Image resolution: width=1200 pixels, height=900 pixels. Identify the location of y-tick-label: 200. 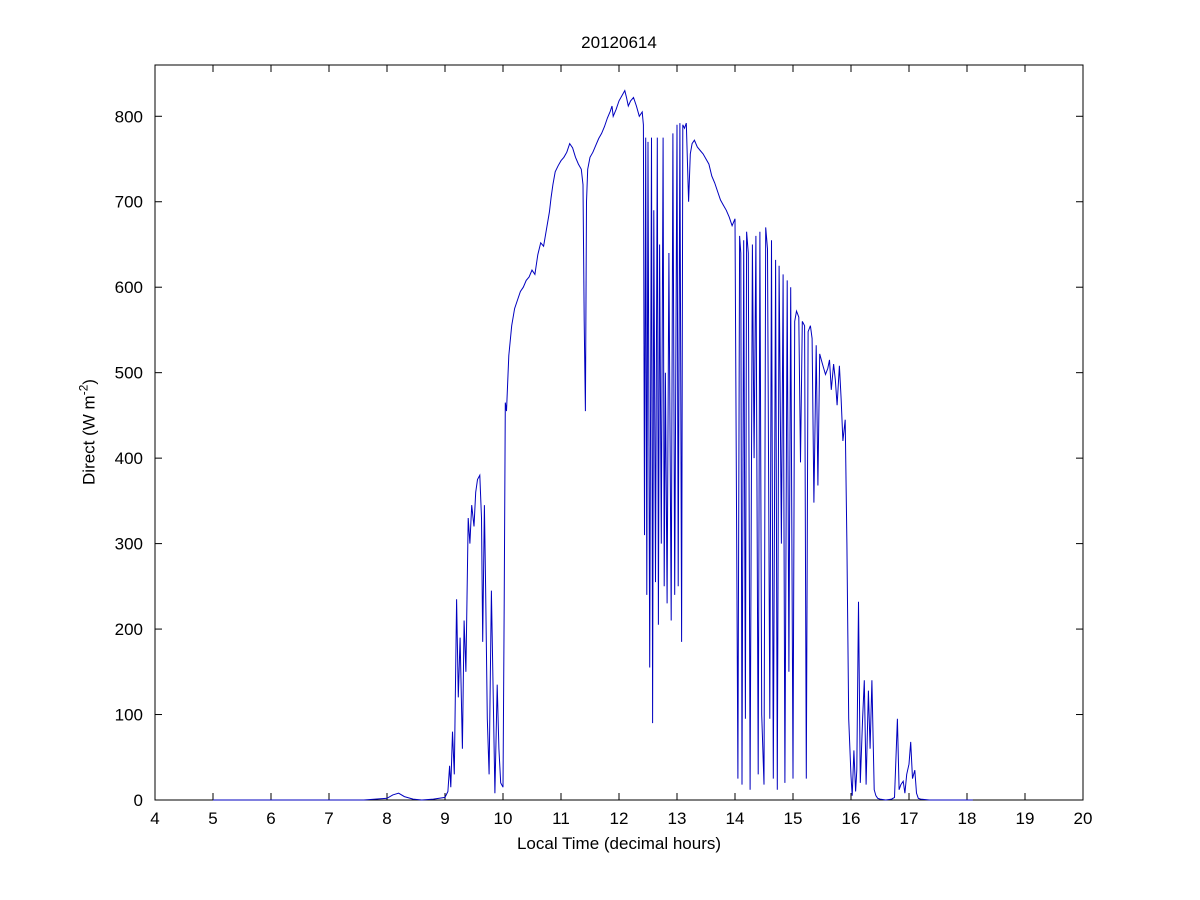
(129, 629).